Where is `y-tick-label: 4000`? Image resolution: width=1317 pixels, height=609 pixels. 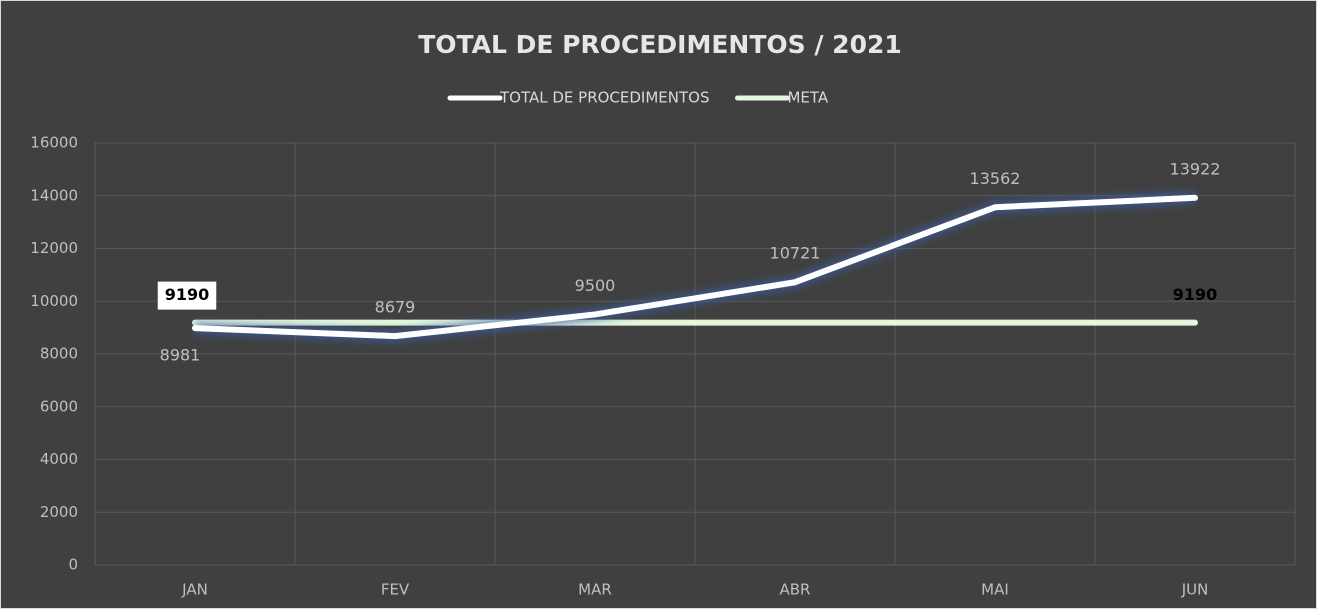
y-tick-label: 4000 is located at coordinates (59, 459).